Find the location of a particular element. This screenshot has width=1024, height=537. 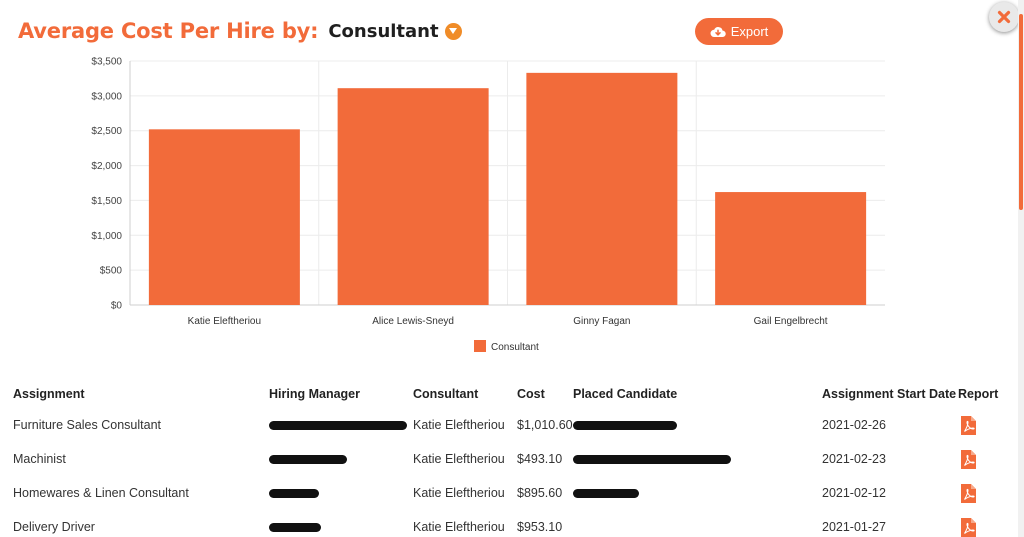

scrollbar-thumb is located at coordinates (1021, 112).